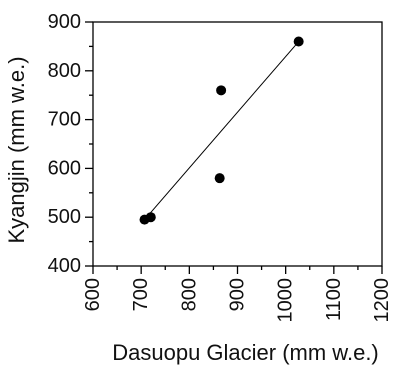  I want to click on x-tick-labels: 600 700 800 900 1000 1100 1200, so click(237, 300).